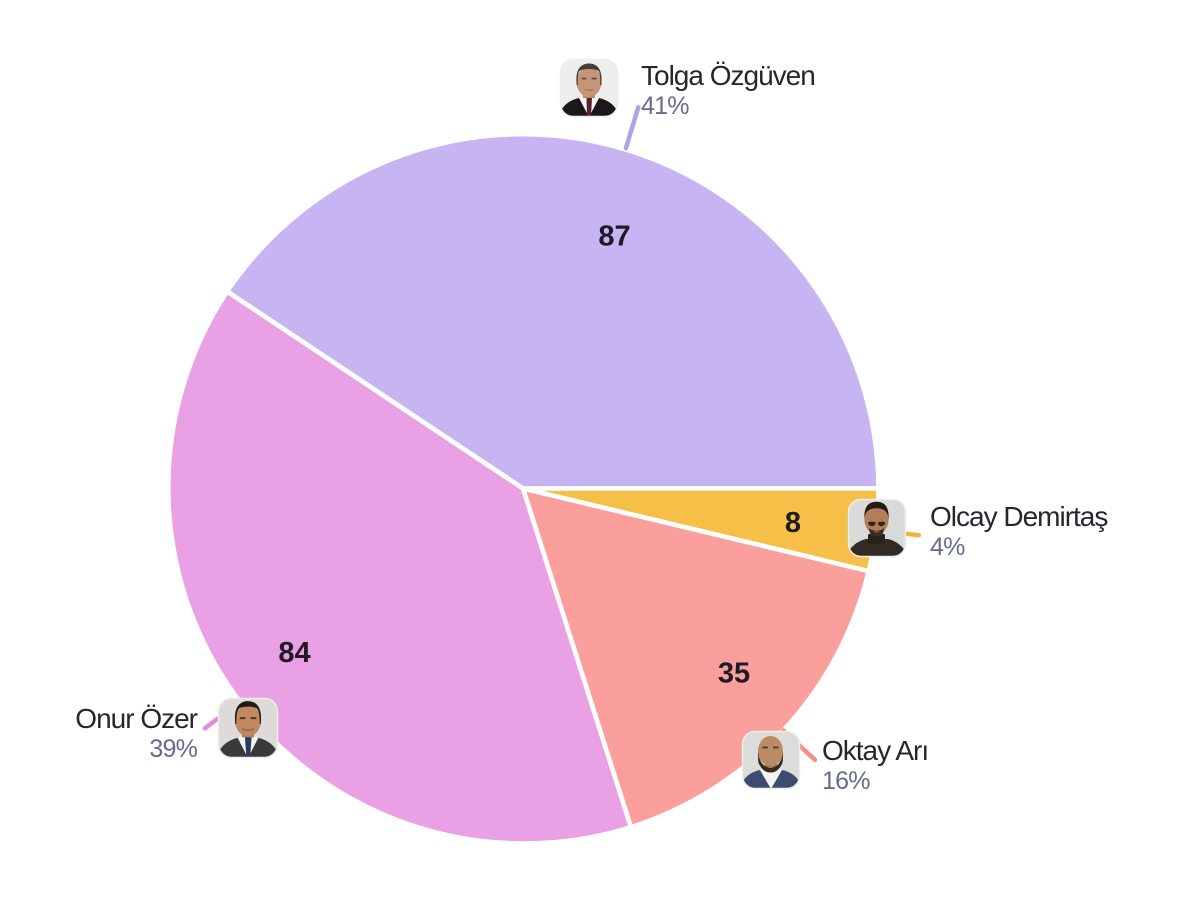 This screenshot has height=900, width=1200. What do you see at coordinates (793, 523) in the screenshot?
I see `svg-text: 8` at bounding box center [793, 523].